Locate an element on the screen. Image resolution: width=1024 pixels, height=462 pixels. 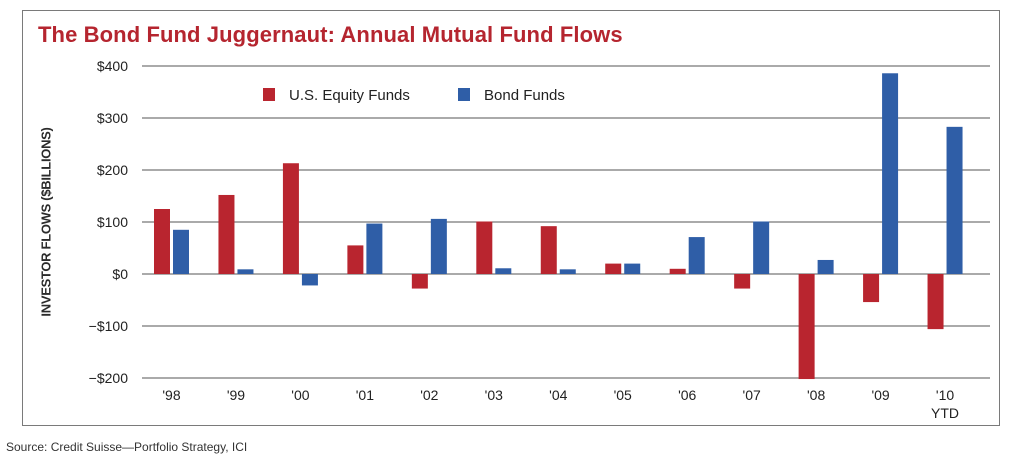
x-tick-label: '01 is located at coordinates (365, 395).